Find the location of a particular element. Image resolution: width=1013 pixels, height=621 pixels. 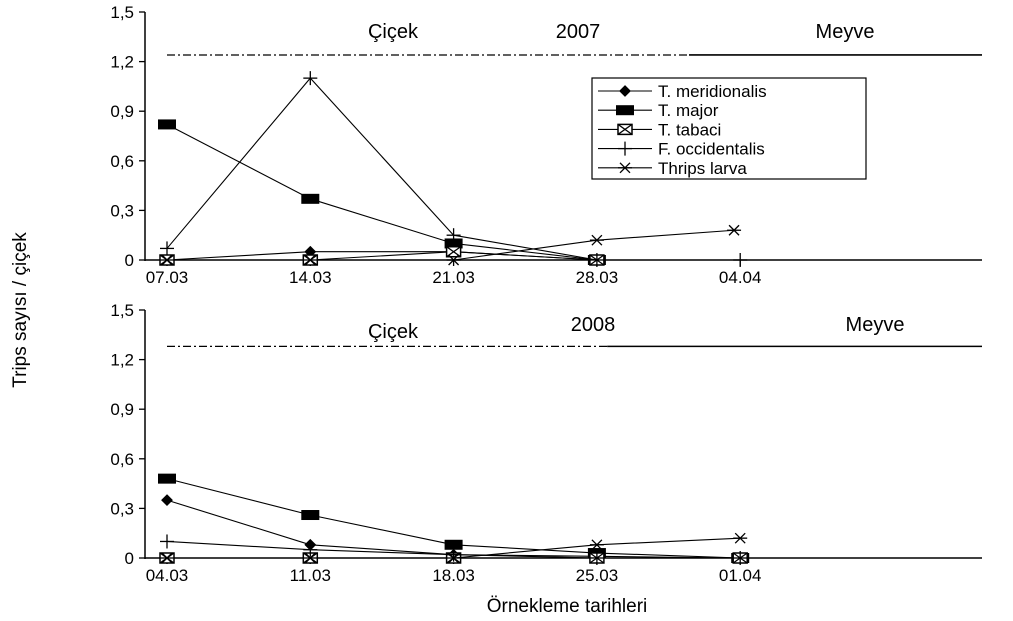

diamond-icon is located at coordinates (625, 91).